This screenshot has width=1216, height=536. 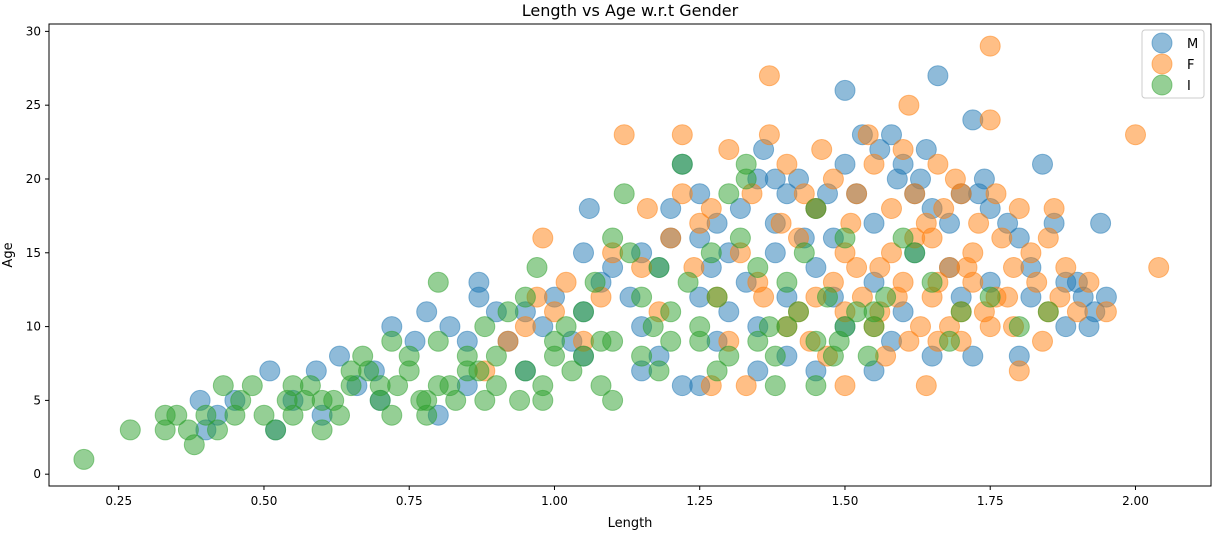 I want to click on legend-marker-M, so click(x=1162, y=43).